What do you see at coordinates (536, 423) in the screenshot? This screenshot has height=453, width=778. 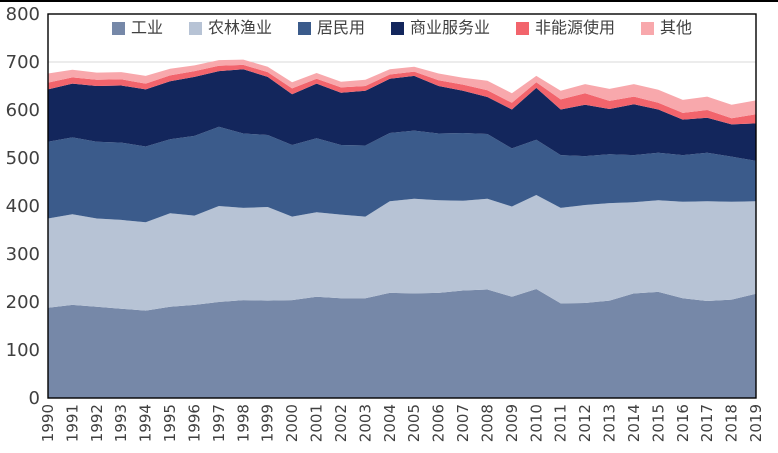 I see `x-axis-label: 2010` at bounding box center [536, 423].